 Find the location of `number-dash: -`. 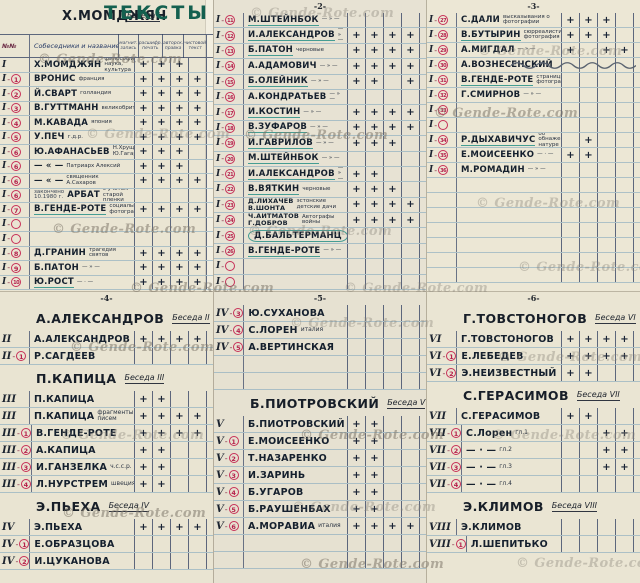

number-dash: - is located at coordinates (17, 561).